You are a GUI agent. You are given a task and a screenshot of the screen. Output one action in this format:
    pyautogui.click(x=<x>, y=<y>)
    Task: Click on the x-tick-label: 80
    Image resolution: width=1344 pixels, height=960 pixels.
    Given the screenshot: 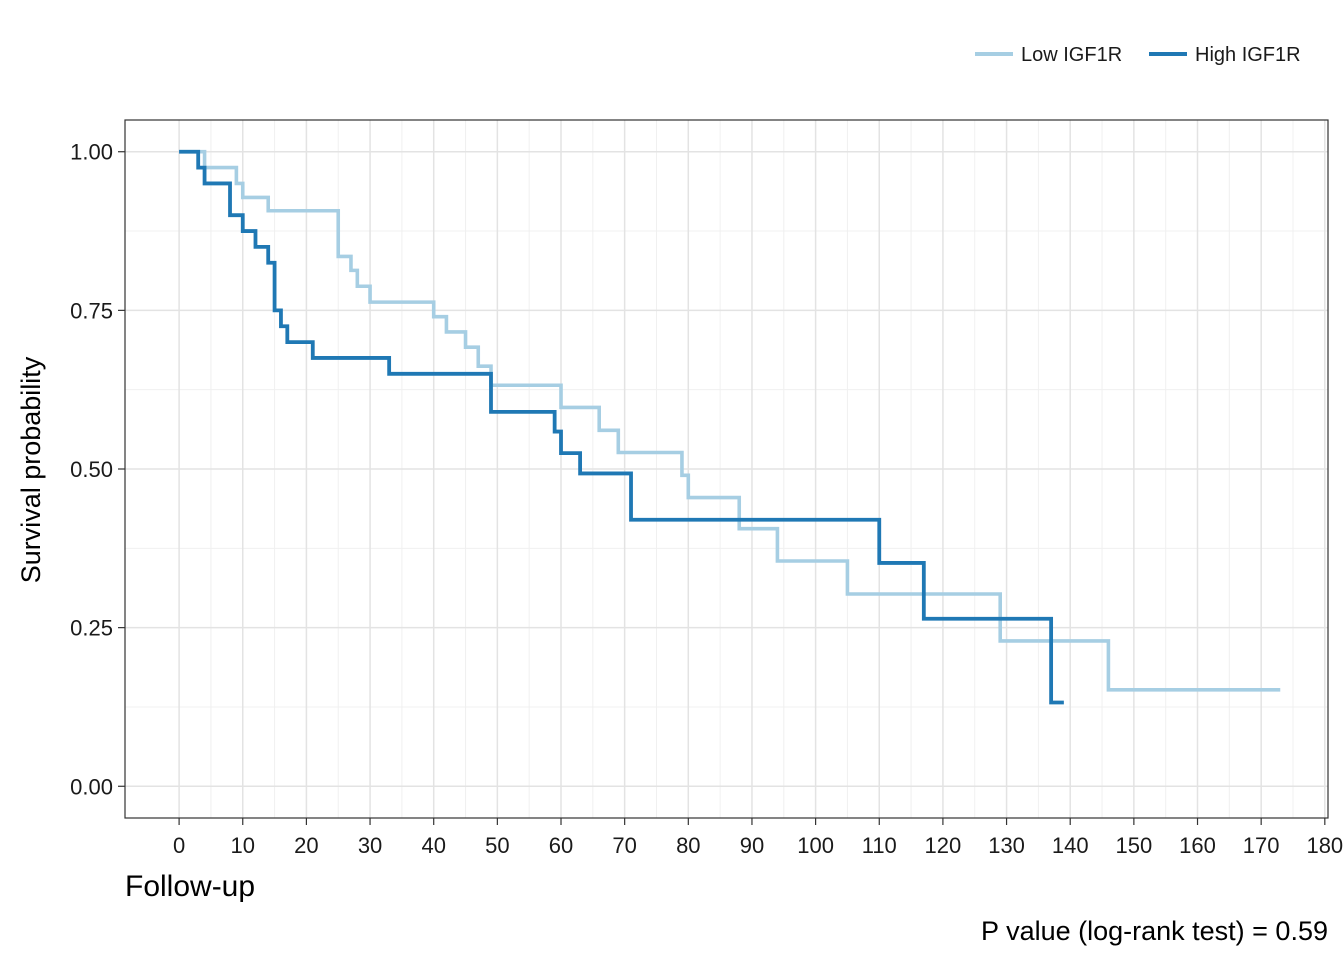 What is the action you would take?
    pyautogui.click(x=688, y=845)
    